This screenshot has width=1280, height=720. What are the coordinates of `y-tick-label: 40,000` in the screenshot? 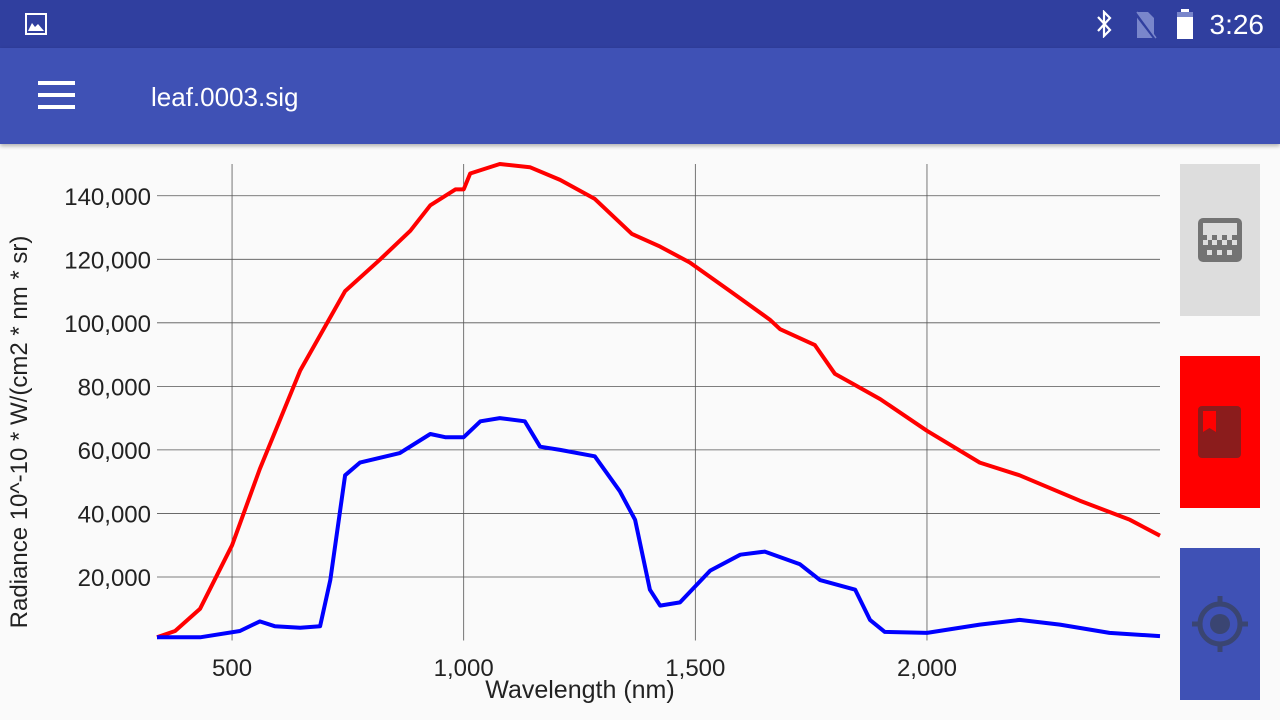 It's located at (114, 514).